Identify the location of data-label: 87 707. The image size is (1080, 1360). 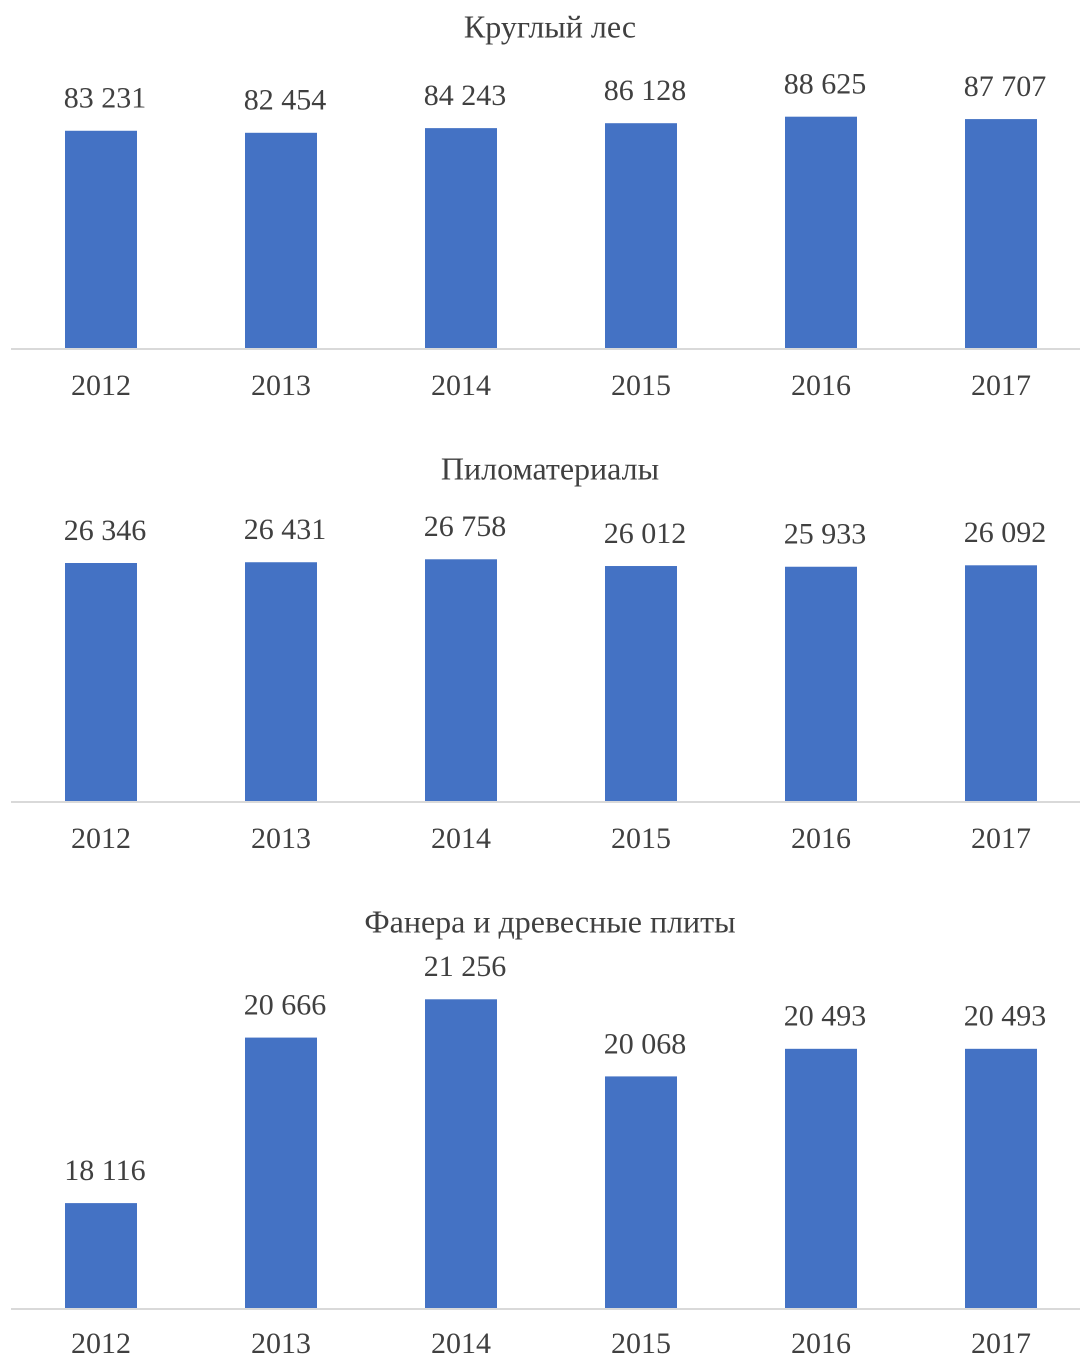
(1005, 86).